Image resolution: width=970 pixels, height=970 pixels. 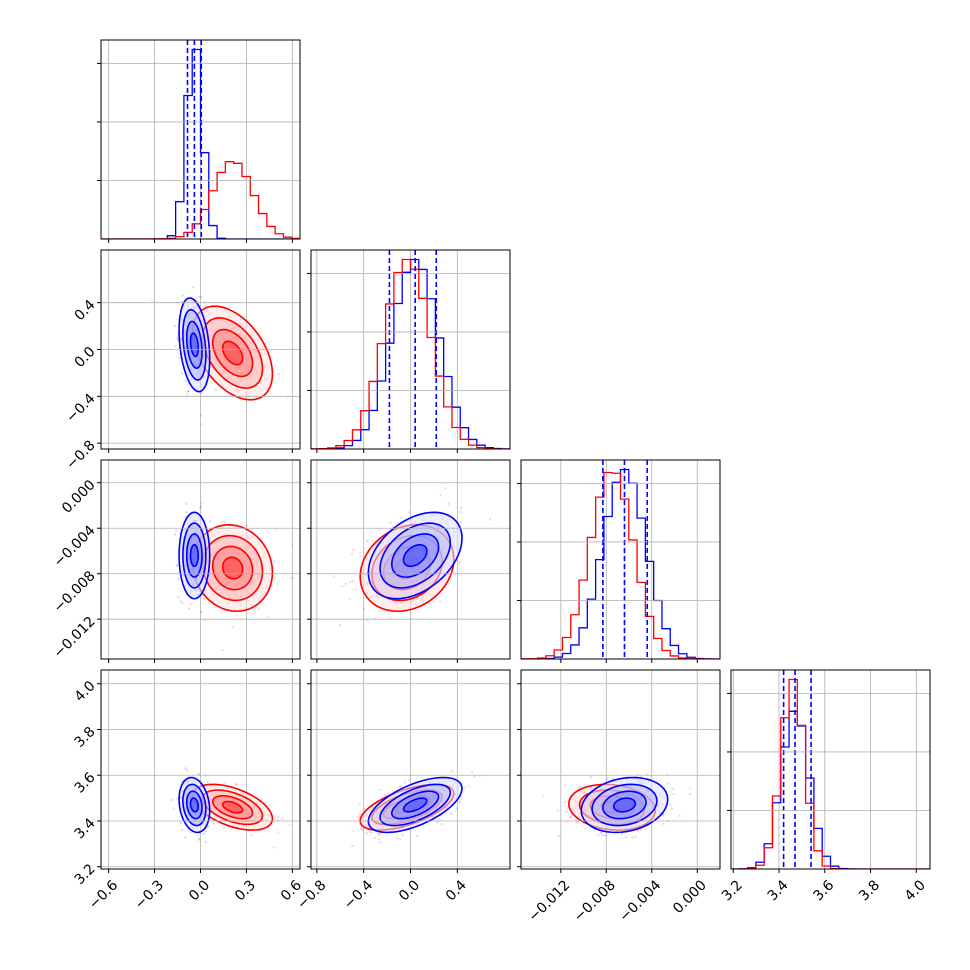 What do you see at coordinates (311, 894) in the screenshot?
I see `x-tick-label: −0.8` at bounding box center [311, 894].